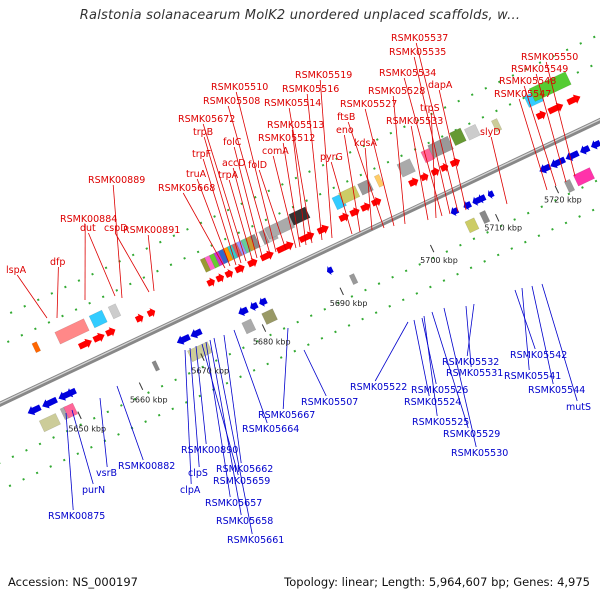 The image size is (600, 600). I want to click on bottom-gene-label: RSMK05507, so click(329, 402).